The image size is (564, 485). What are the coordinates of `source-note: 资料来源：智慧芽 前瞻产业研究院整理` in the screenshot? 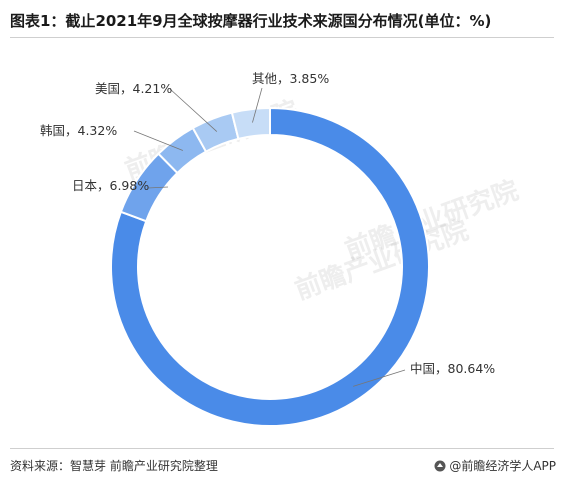 It's located at (114, 466).